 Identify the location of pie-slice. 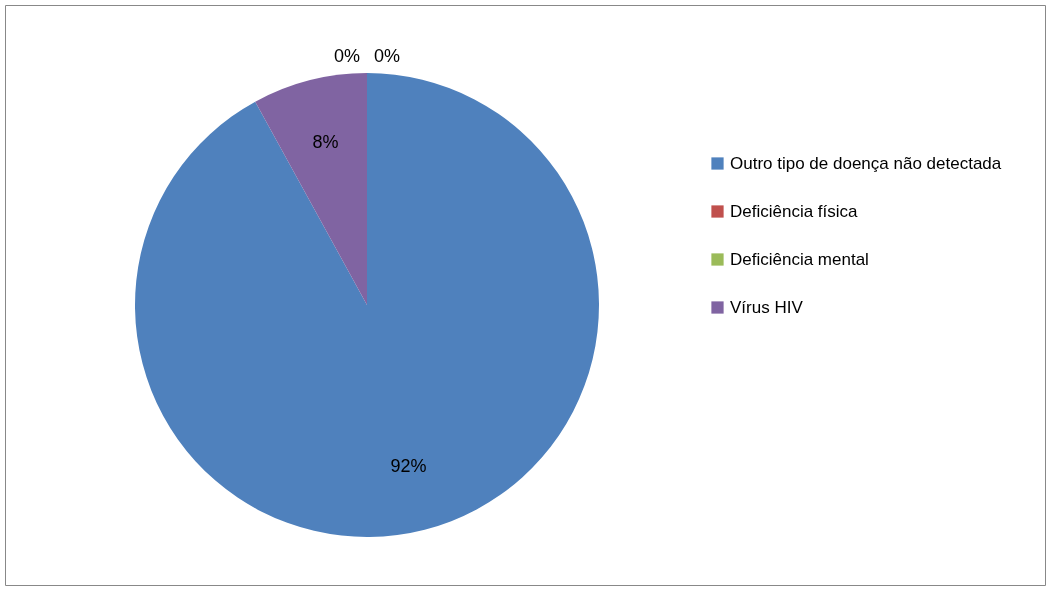
(311, 189).